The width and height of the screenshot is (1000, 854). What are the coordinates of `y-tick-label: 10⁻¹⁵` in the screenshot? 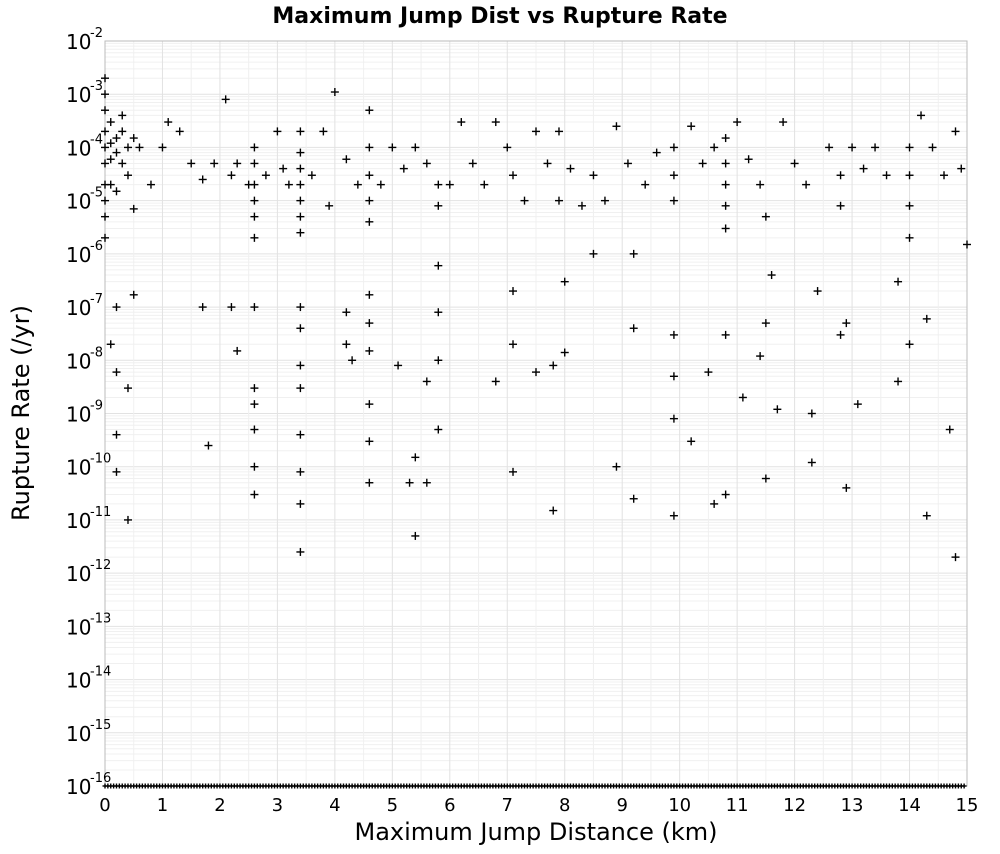 It's located at (88, 732).